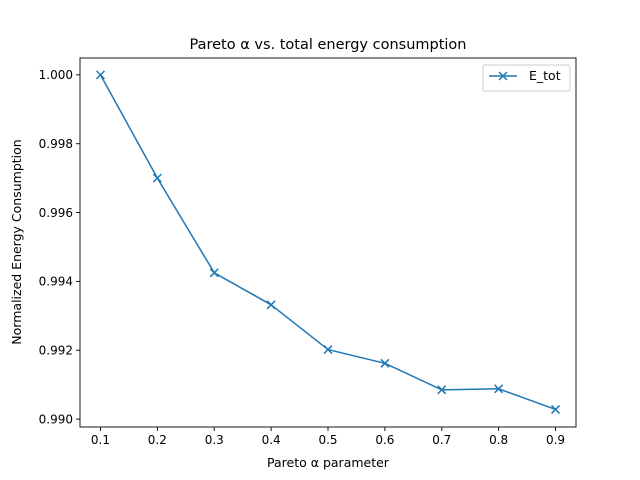  Describe the element at coordinates (327, 45) in the screenshot. I see `chart-title: Pareto α vs. total energy consumption` at that location.